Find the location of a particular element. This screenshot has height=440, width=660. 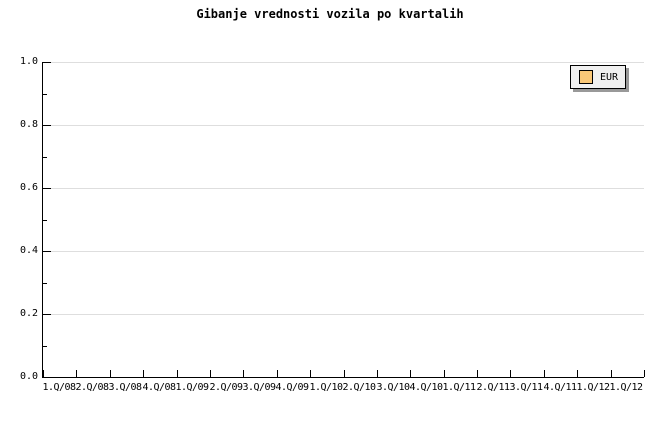

x-axis-label: 4.Q/10 is located at coordinates (426, 387).